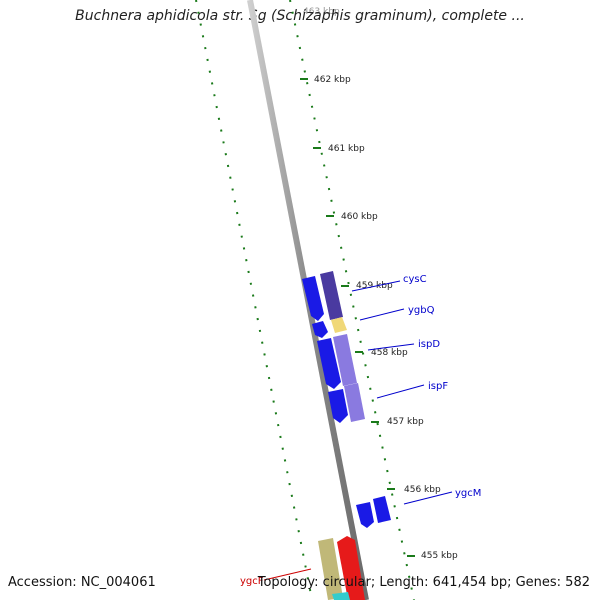 This screenshot has width=600, height=600. I want to click on tick-label-457: 457 kbp, so click(405, 422).